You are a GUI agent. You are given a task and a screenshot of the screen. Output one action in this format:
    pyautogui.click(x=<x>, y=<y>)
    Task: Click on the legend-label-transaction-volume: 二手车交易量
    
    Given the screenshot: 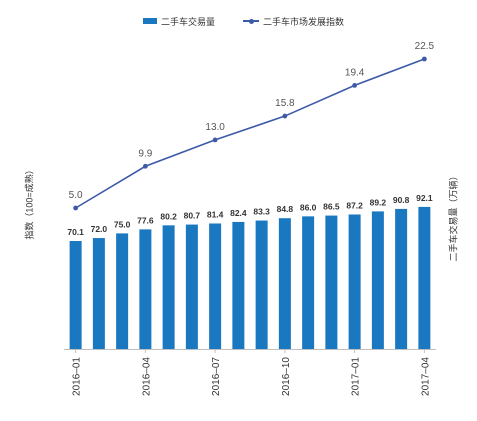 What is the action you would take?
    pyautogui.click(x=188, y=21)
    